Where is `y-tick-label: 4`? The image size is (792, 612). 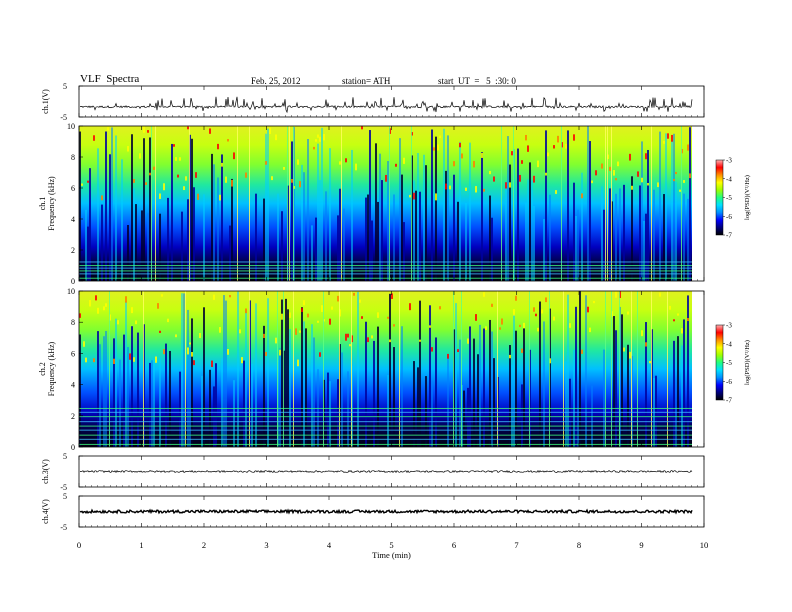 y-tick-label: 4 is located at coordinates (73, 385).